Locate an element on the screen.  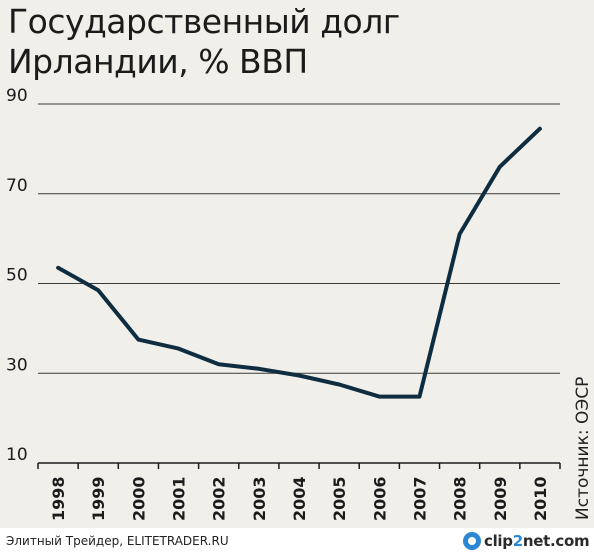
source-label: Источник: ОЭСР is located at coordinates (583, 448).